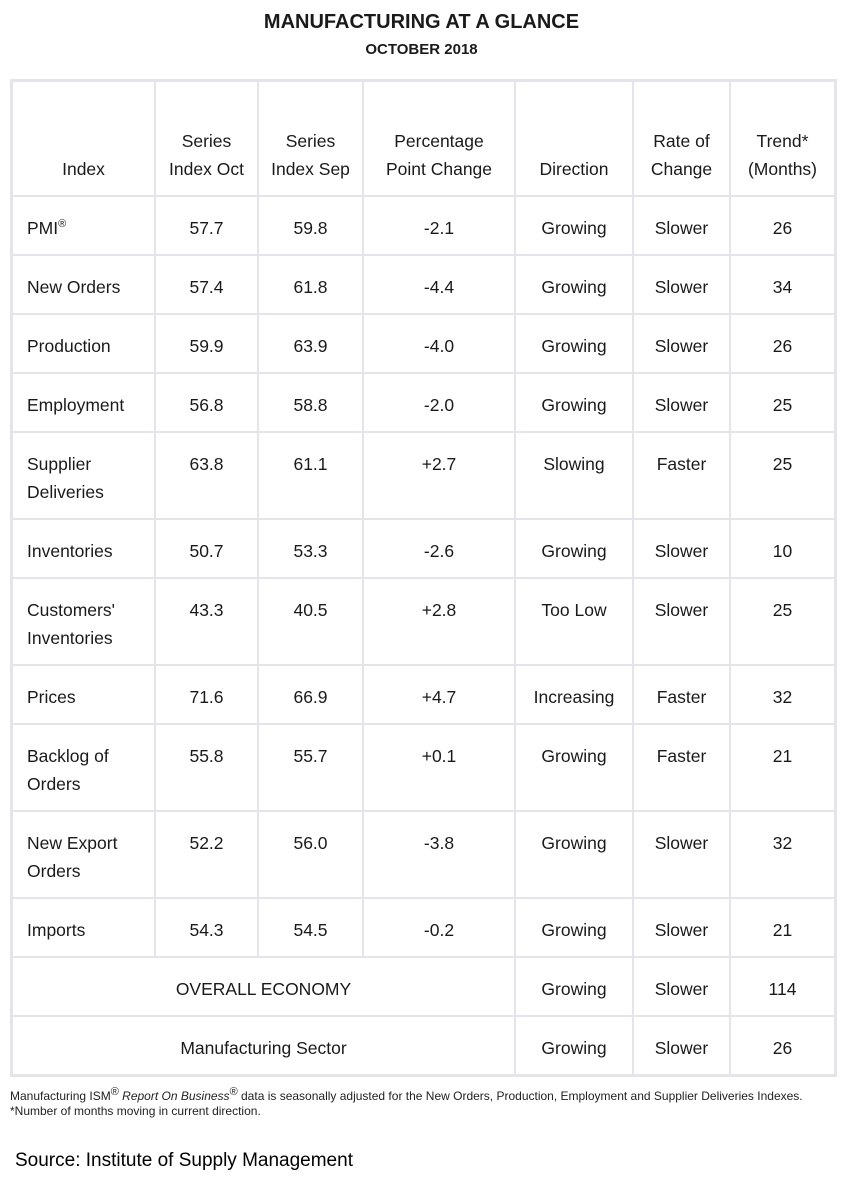 This screenshot has height=1188, width=866. What do you see at coordinates (439, 927) in the screenshot?
I see `change-value: -0.2` at bounding box center [439, 927].